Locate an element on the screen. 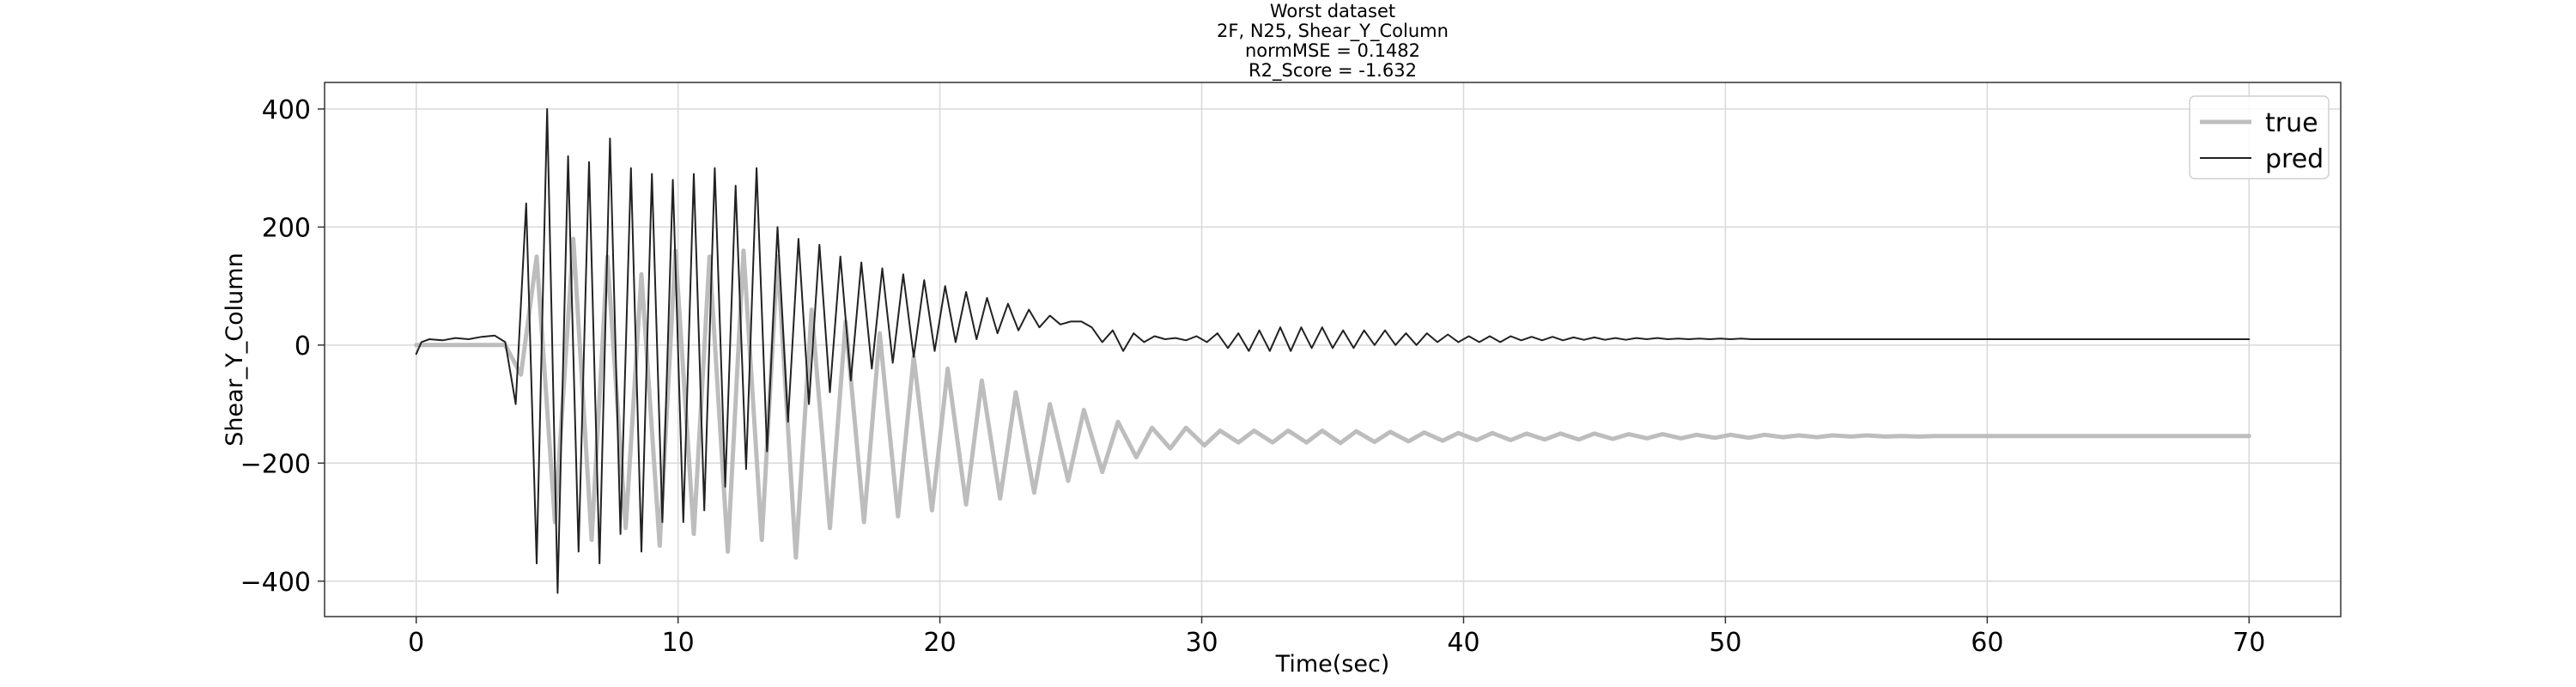 Image resolution: width=2576 pixels, height=687 pixels. x-tick-label: 70 is located at coordinates (2249, 643).